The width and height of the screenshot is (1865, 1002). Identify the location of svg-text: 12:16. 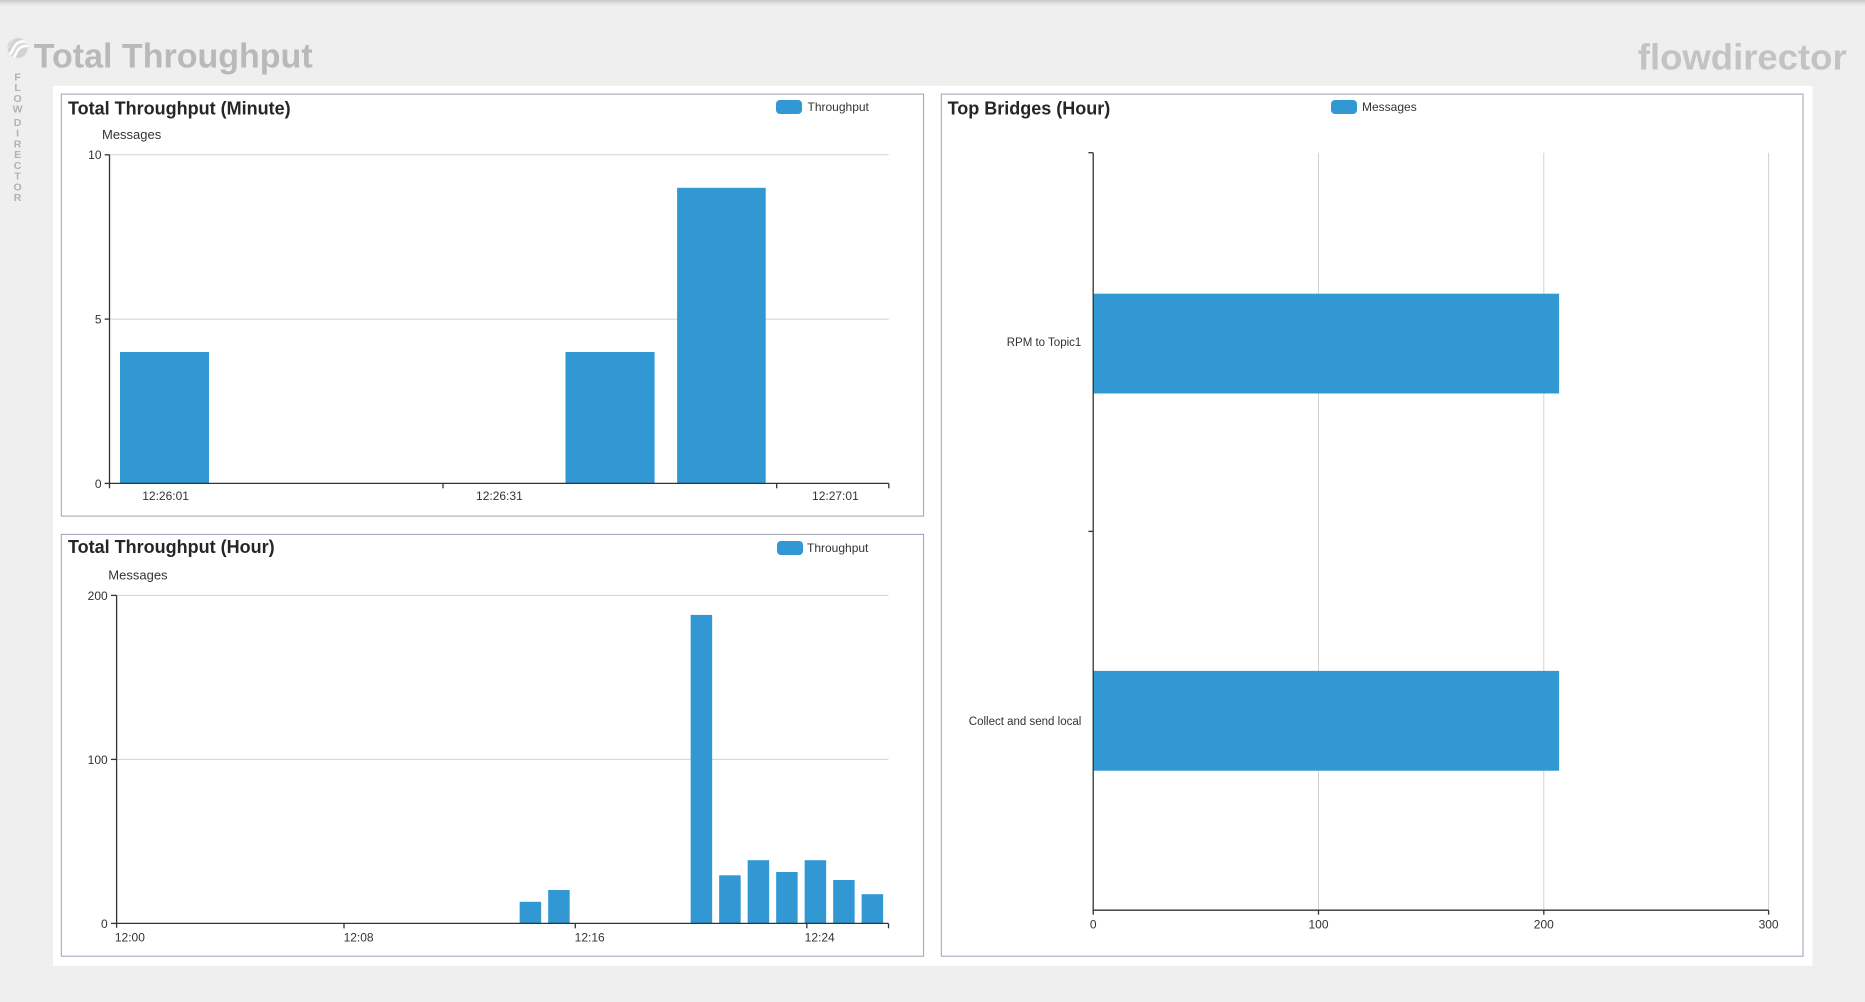
(590, 937).